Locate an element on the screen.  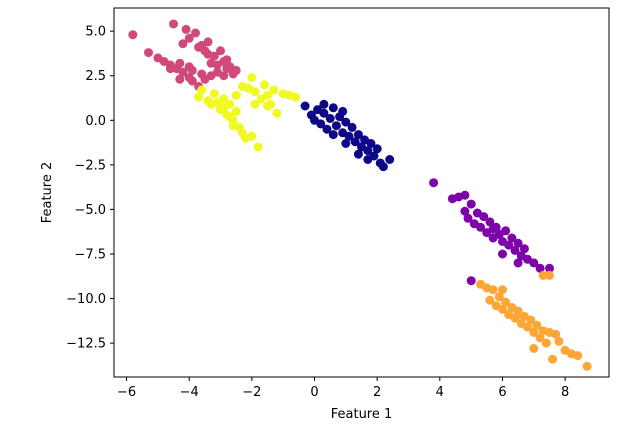
x-tick-label: 0 is located at coordinates (314, 392).